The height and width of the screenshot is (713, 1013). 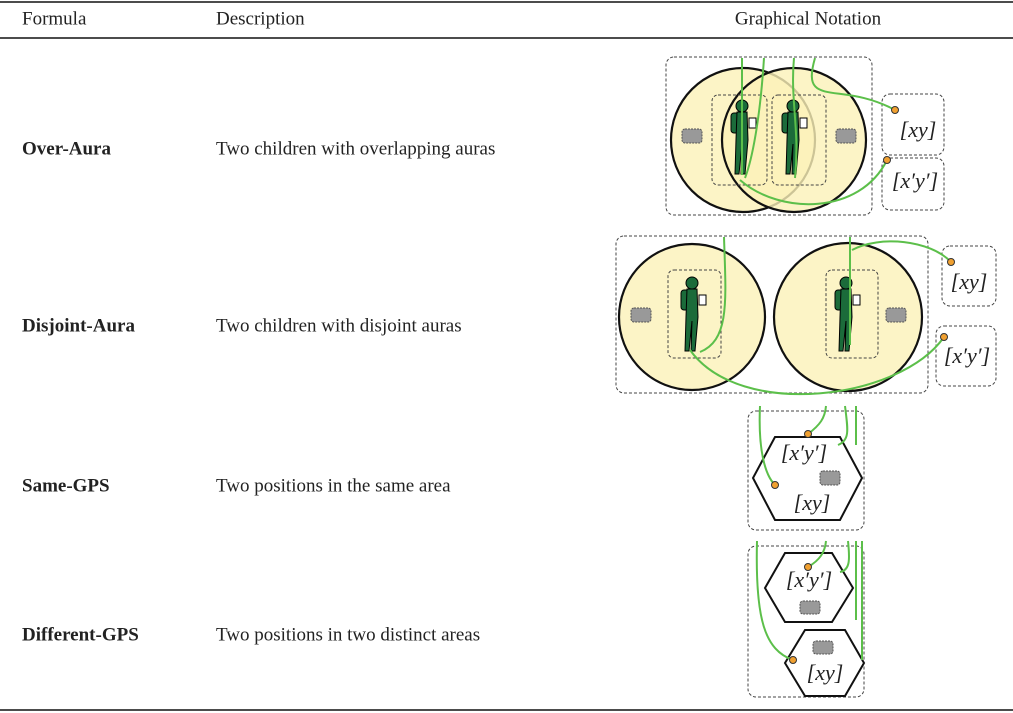 What do you see at coordinates (66, 485) in the screenshot?
I see `formula: Same-GPS` at bounding box center [66, 485].